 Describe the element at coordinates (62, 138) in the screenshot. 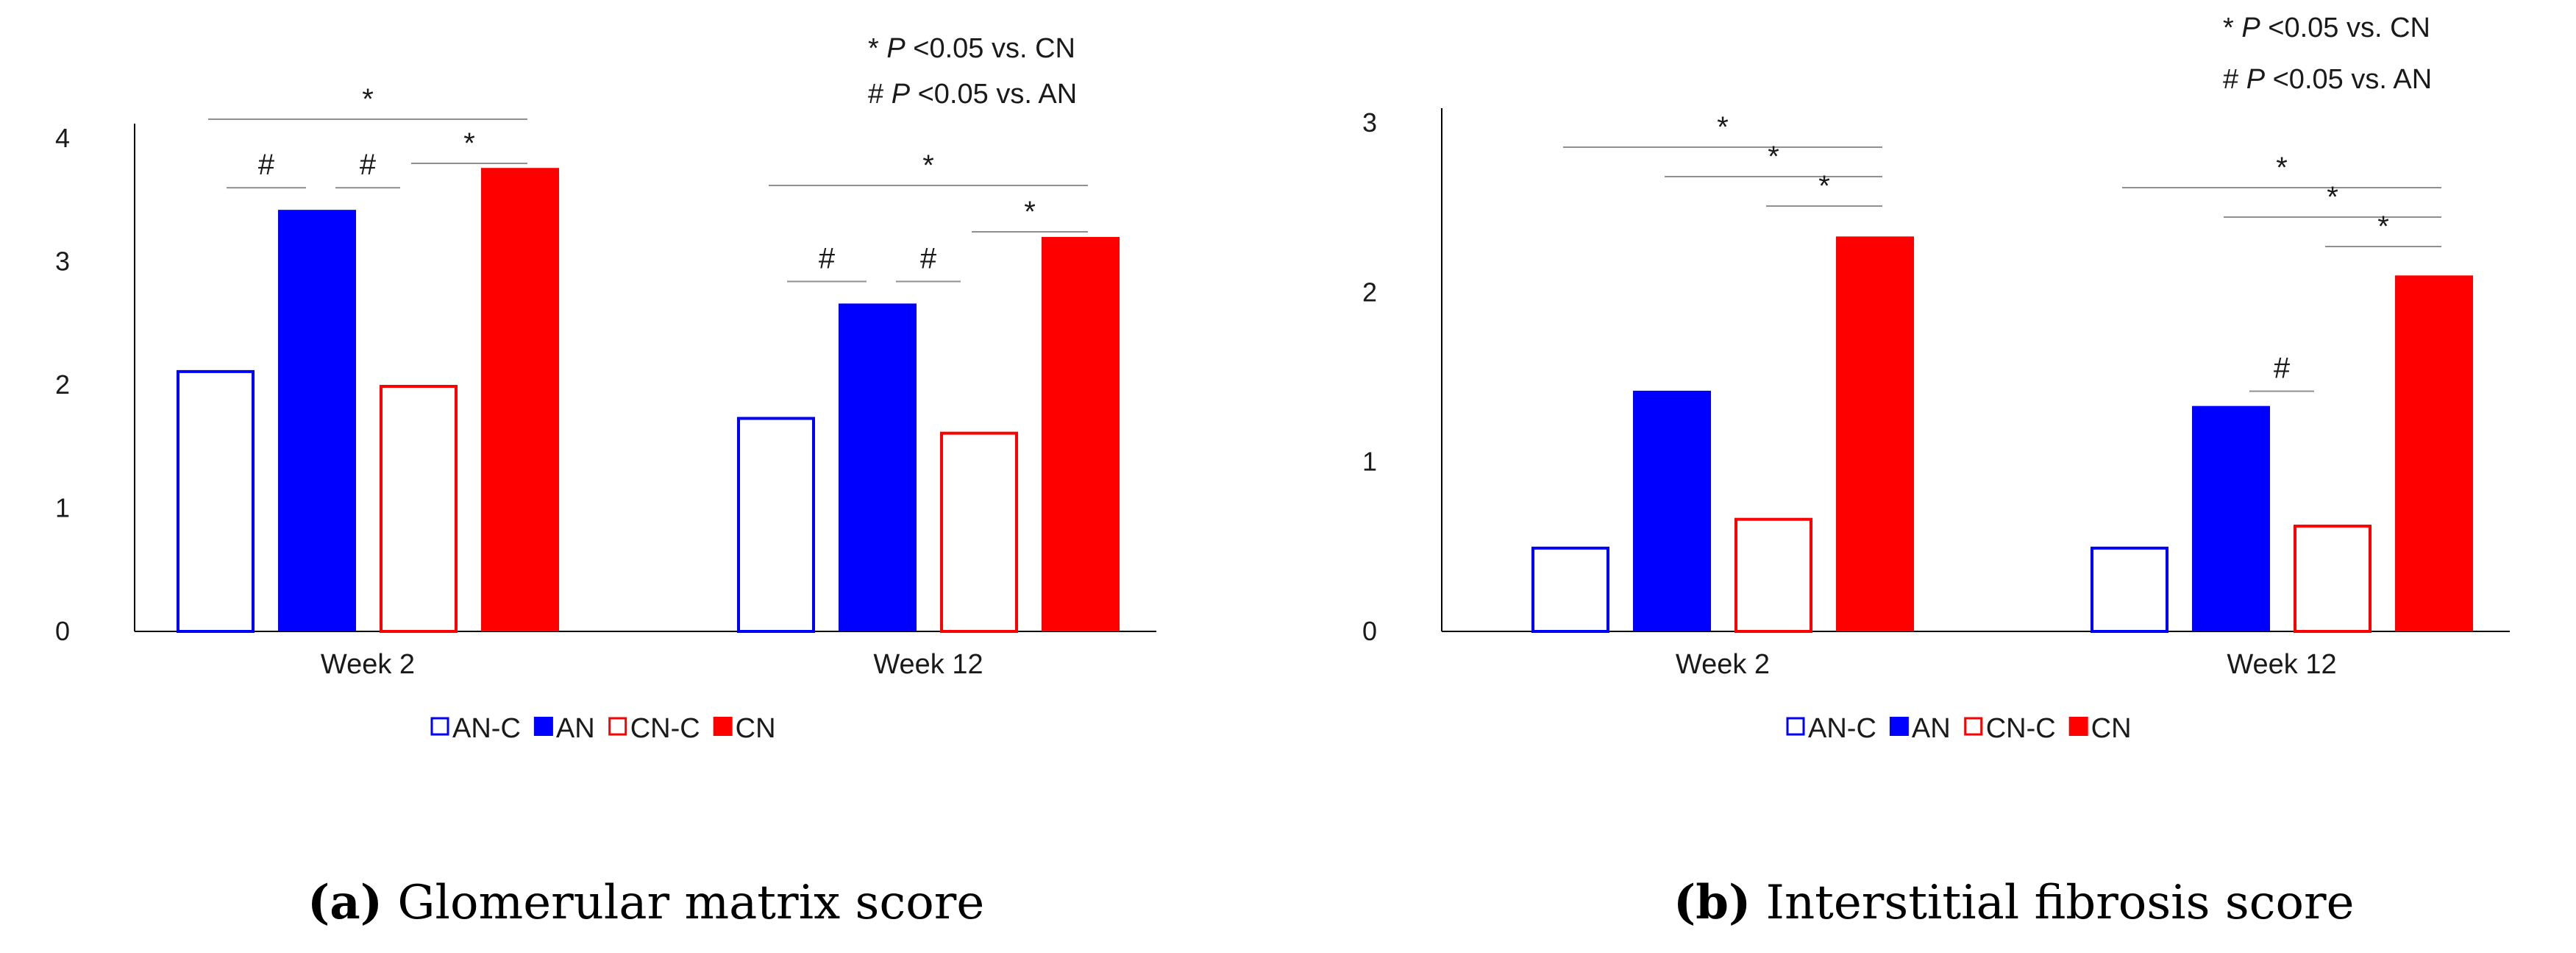

I see `y-tick-label: 4` at that location.